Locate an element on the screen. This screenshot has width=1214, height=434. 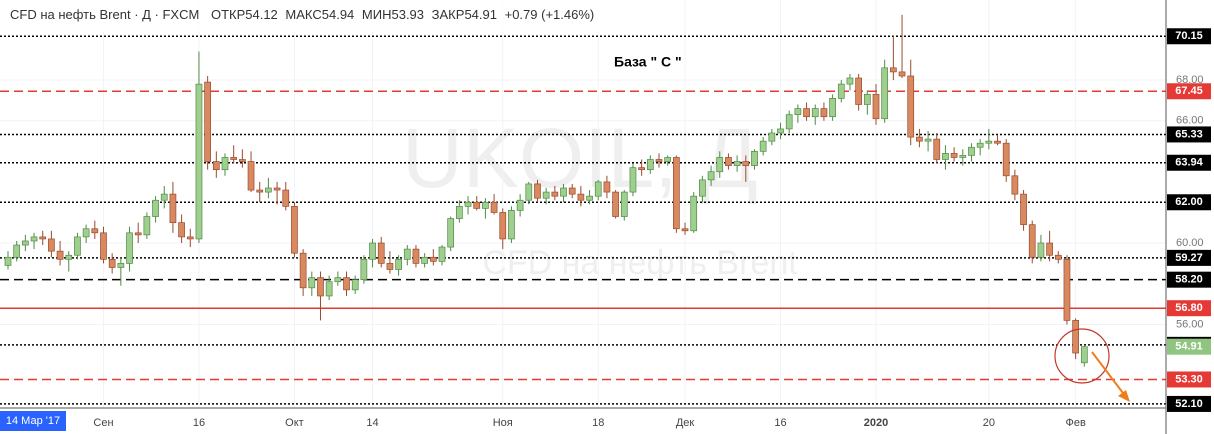
level-label: 70.15 is located at coordinates (1189, 36).